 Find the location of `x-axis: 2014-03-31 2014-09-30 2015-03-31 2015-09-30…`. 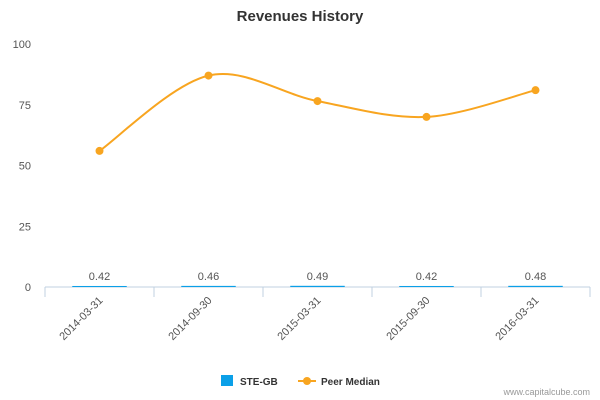

x-axis: 2014-03-31 2014-09-30 2015-03-31 2015-09-30… is located at coordinates (317, 314).